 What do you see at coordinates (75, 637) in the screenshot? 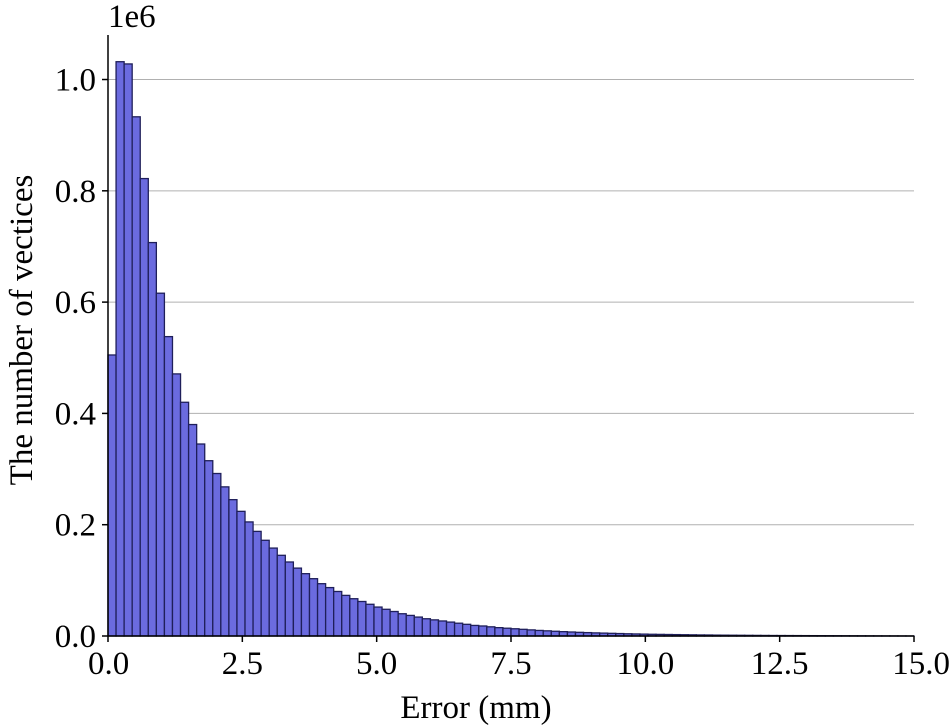
I see `y-tick-label: 0.0` at bounding box center [75, 637].